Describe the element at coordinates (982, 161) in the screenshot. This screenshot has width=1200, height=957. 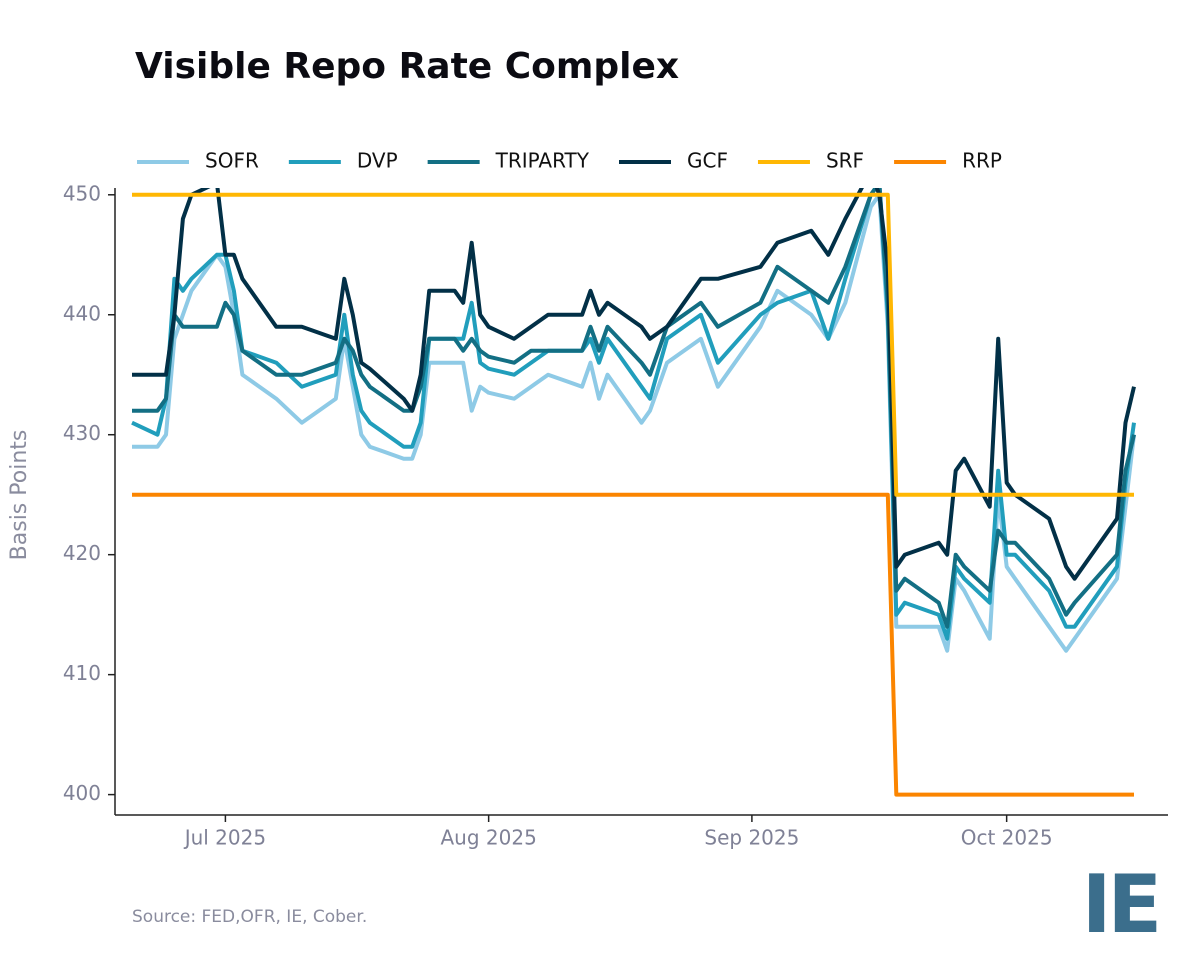
I see `legend-label: RRP` at that location.